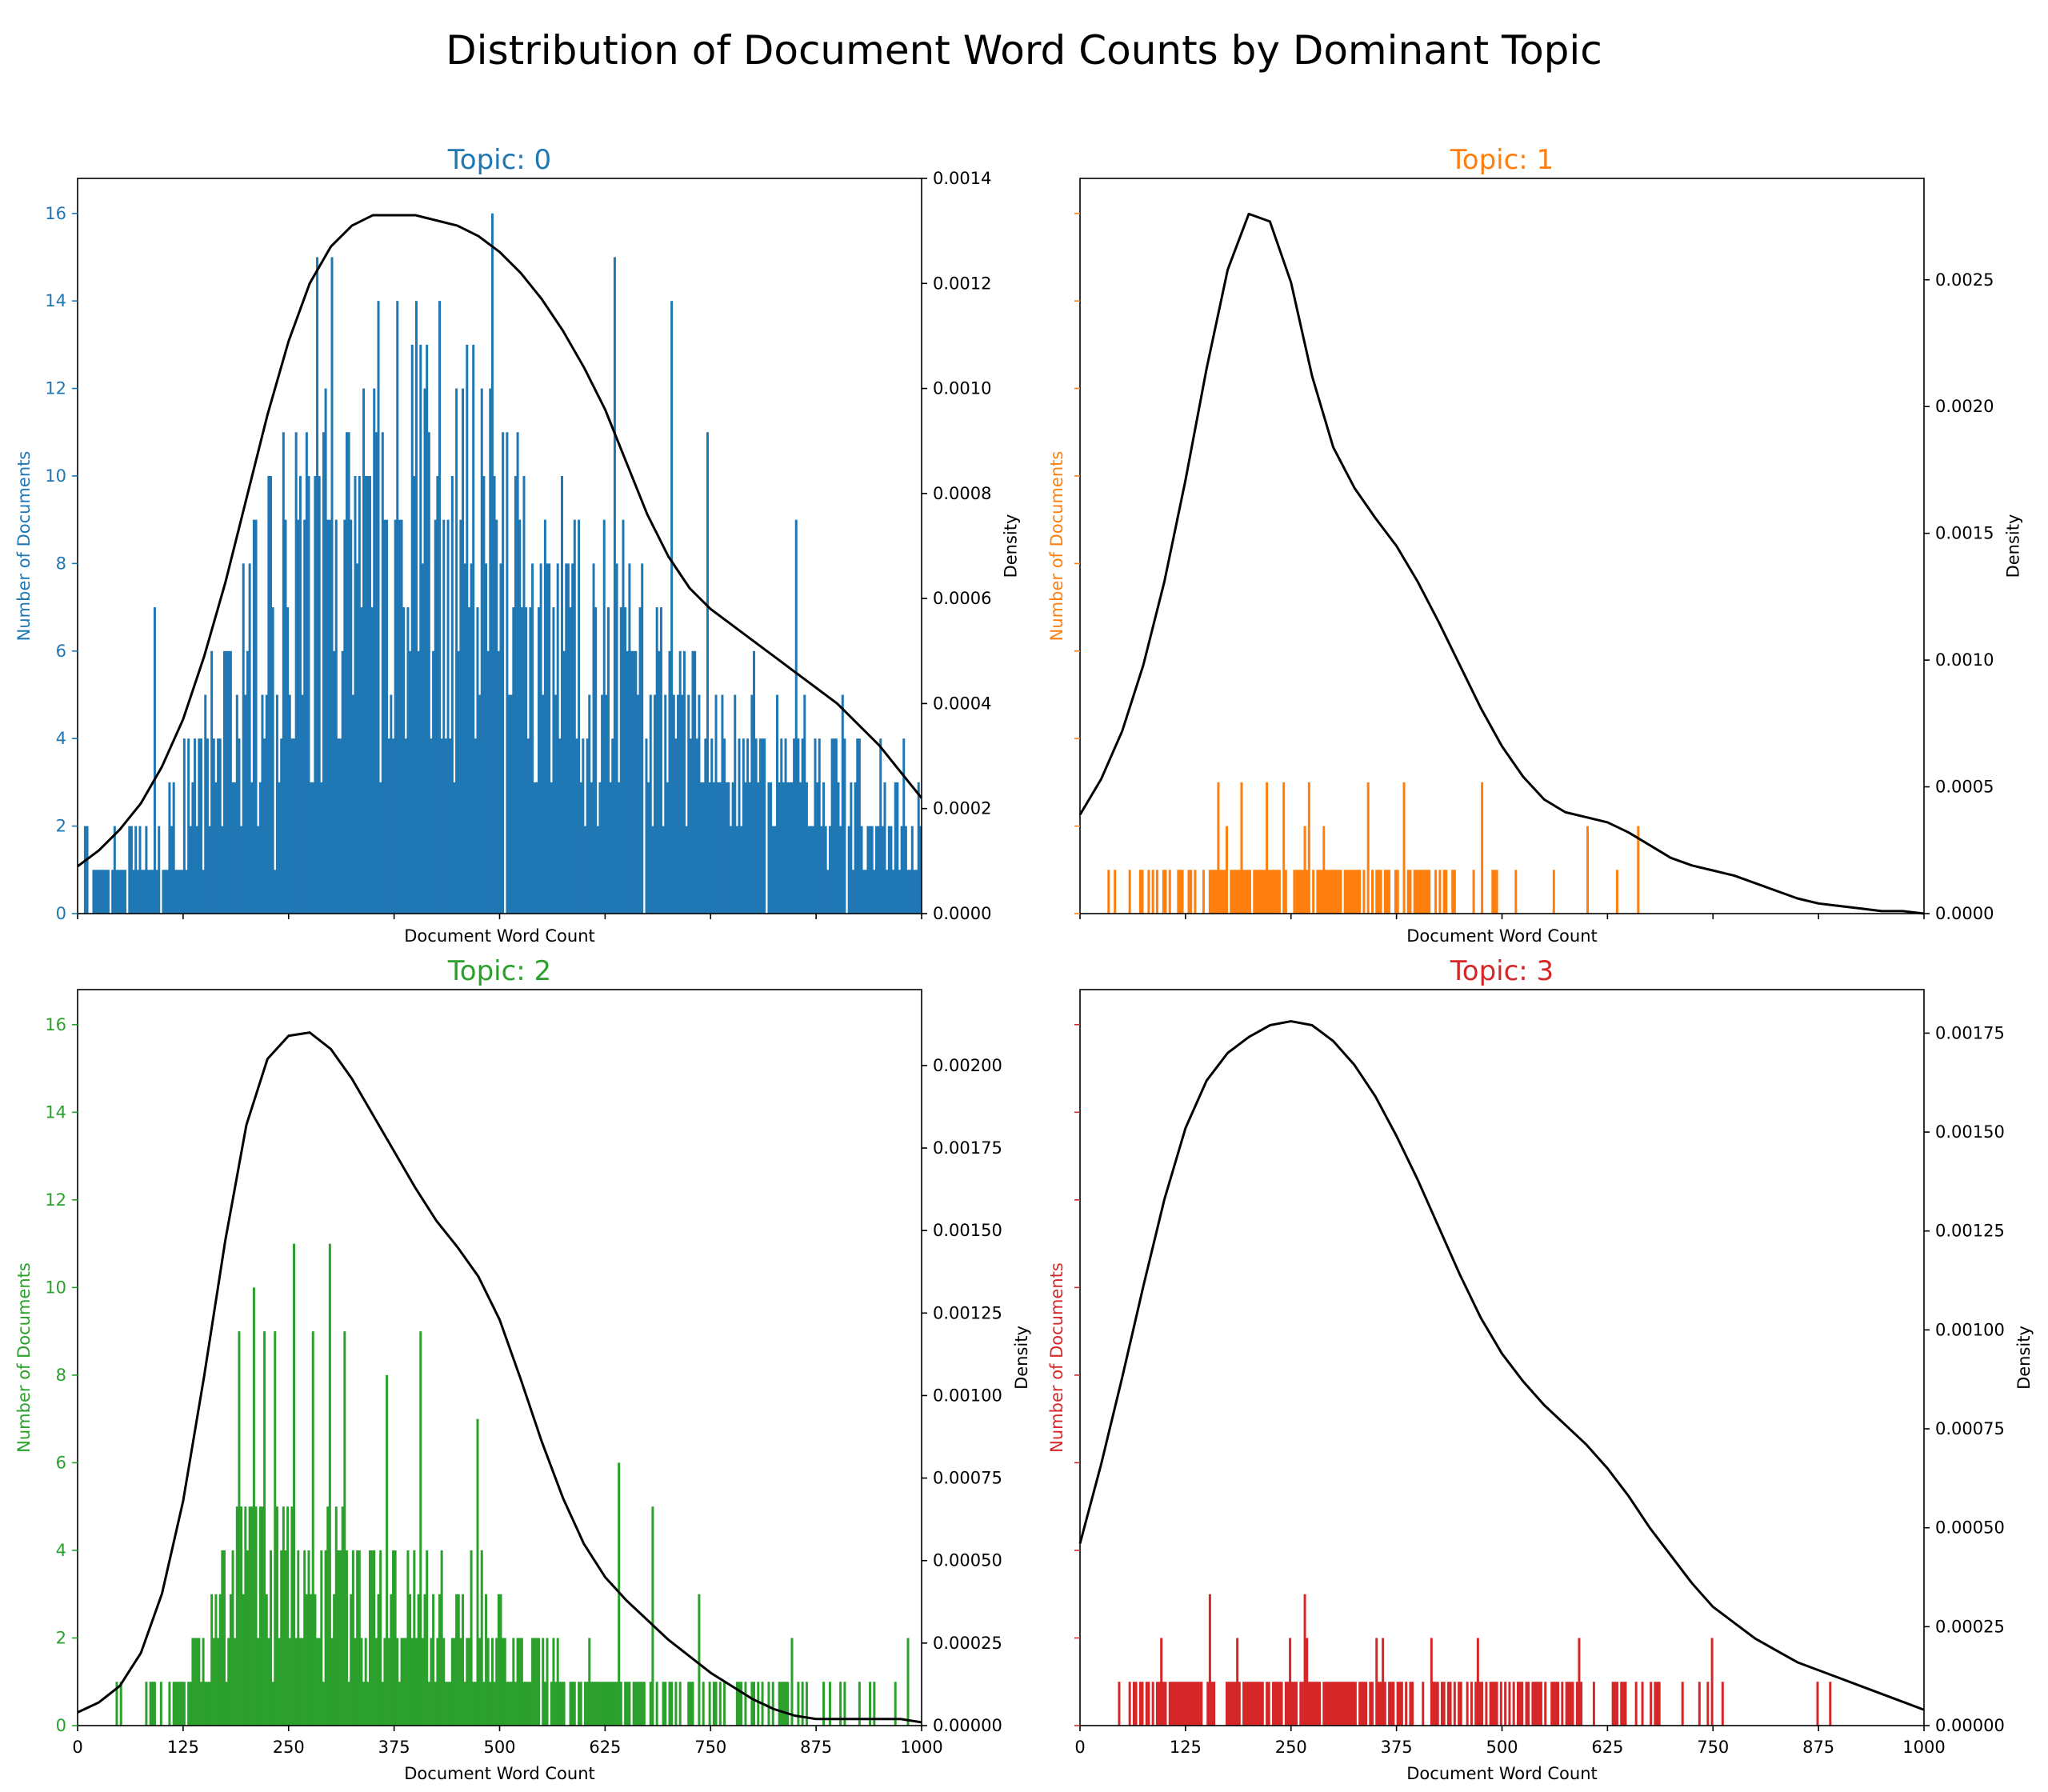 The width and height of the screenshot is (2048, 1792). Describe the element at coordinates (61, 563) in the screenshot. I see `y-tick-label: 8` at that location.